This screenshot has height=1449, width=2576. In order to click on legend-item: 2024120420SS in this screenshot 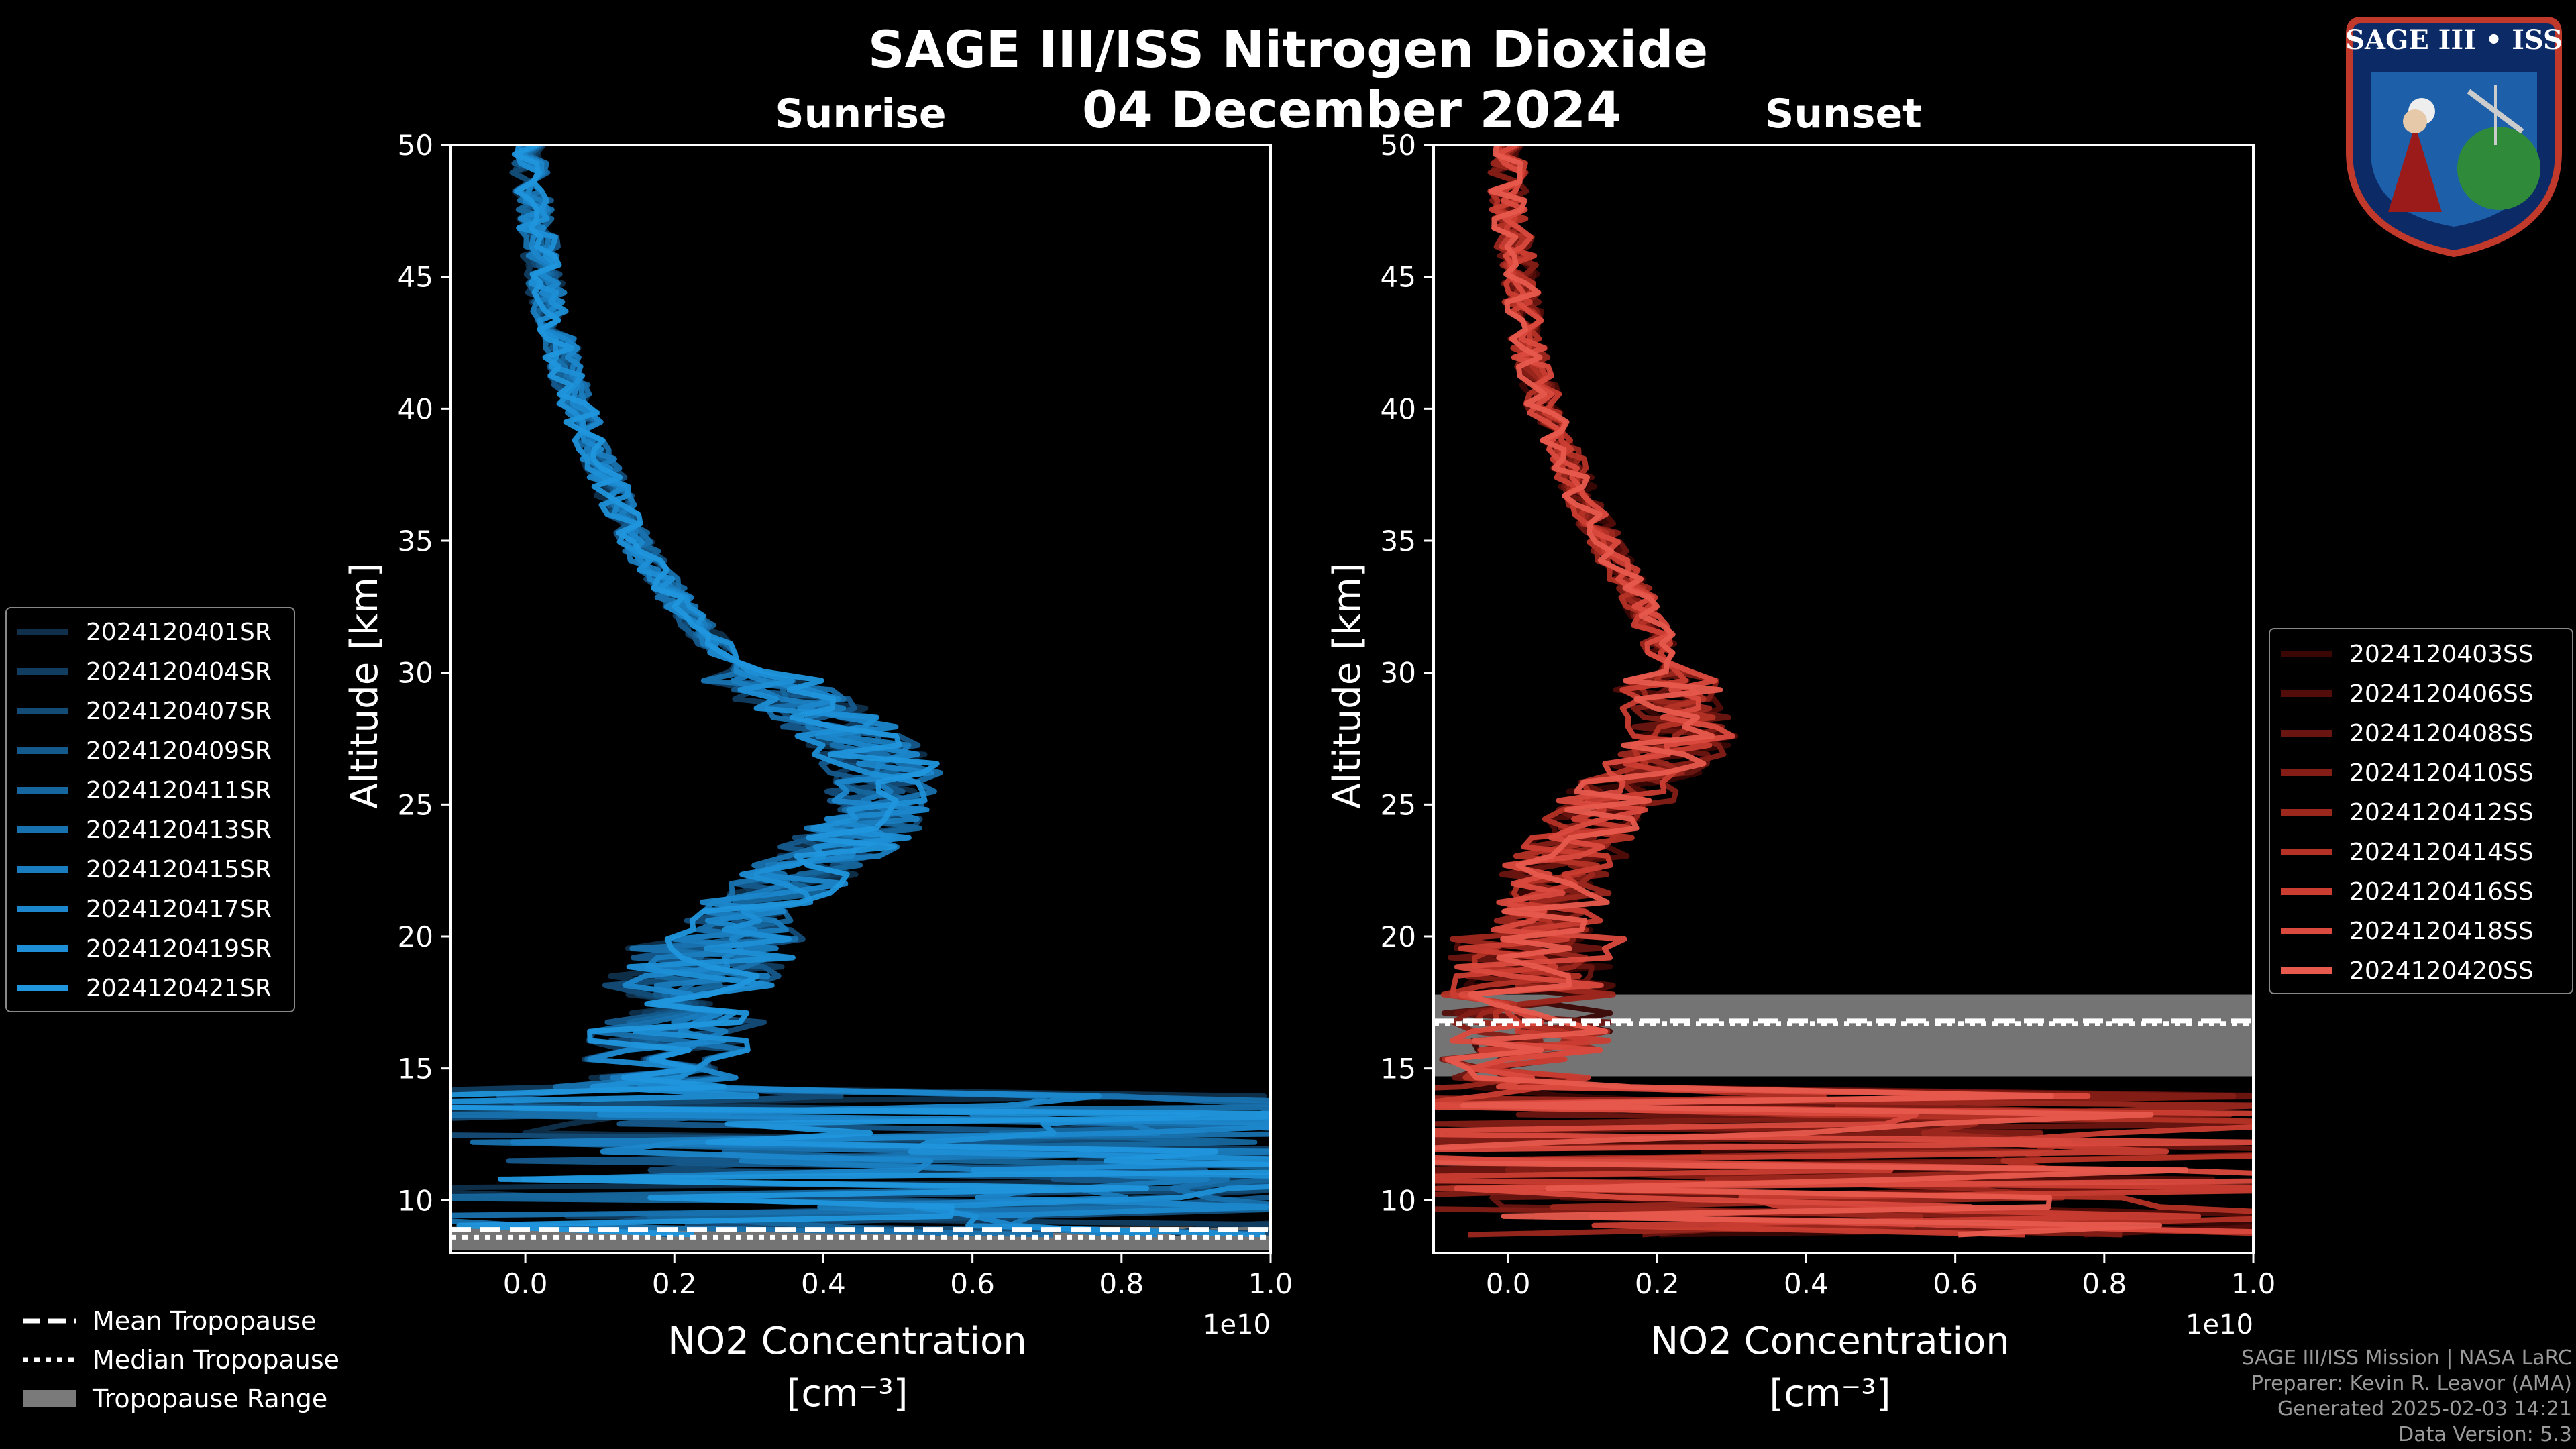, I will do `click(2402, 970)`.